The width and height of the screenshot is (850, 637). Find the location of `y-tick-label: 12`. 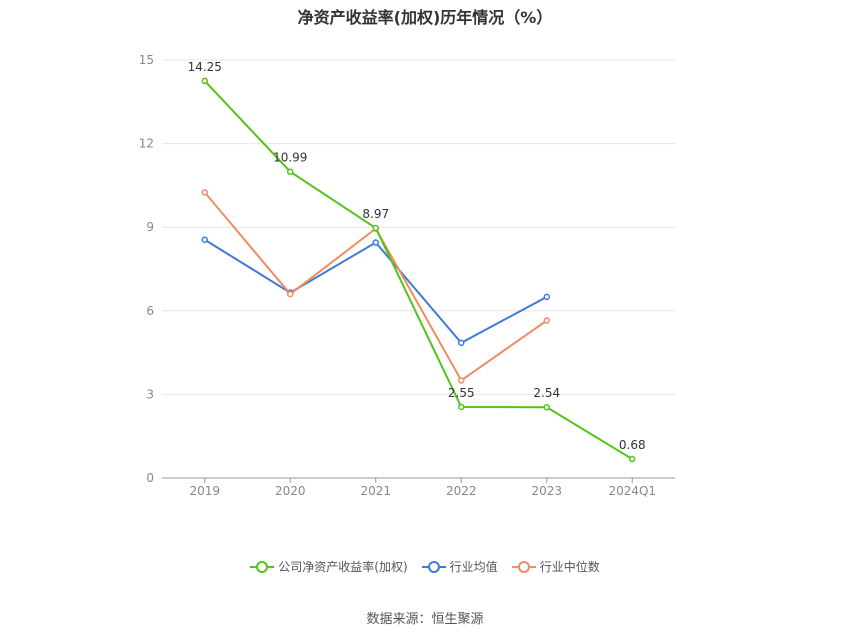

y-tick-label: 12 is located at coordinates (146, 144).